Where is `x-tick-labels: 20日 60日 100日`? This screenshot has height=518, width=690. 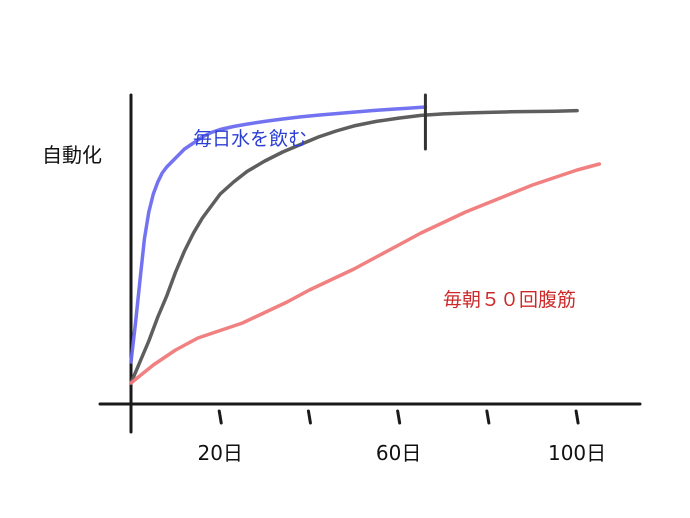
x-tick-labels: 20日 60日 100日 is located at coordinates (401, 453).